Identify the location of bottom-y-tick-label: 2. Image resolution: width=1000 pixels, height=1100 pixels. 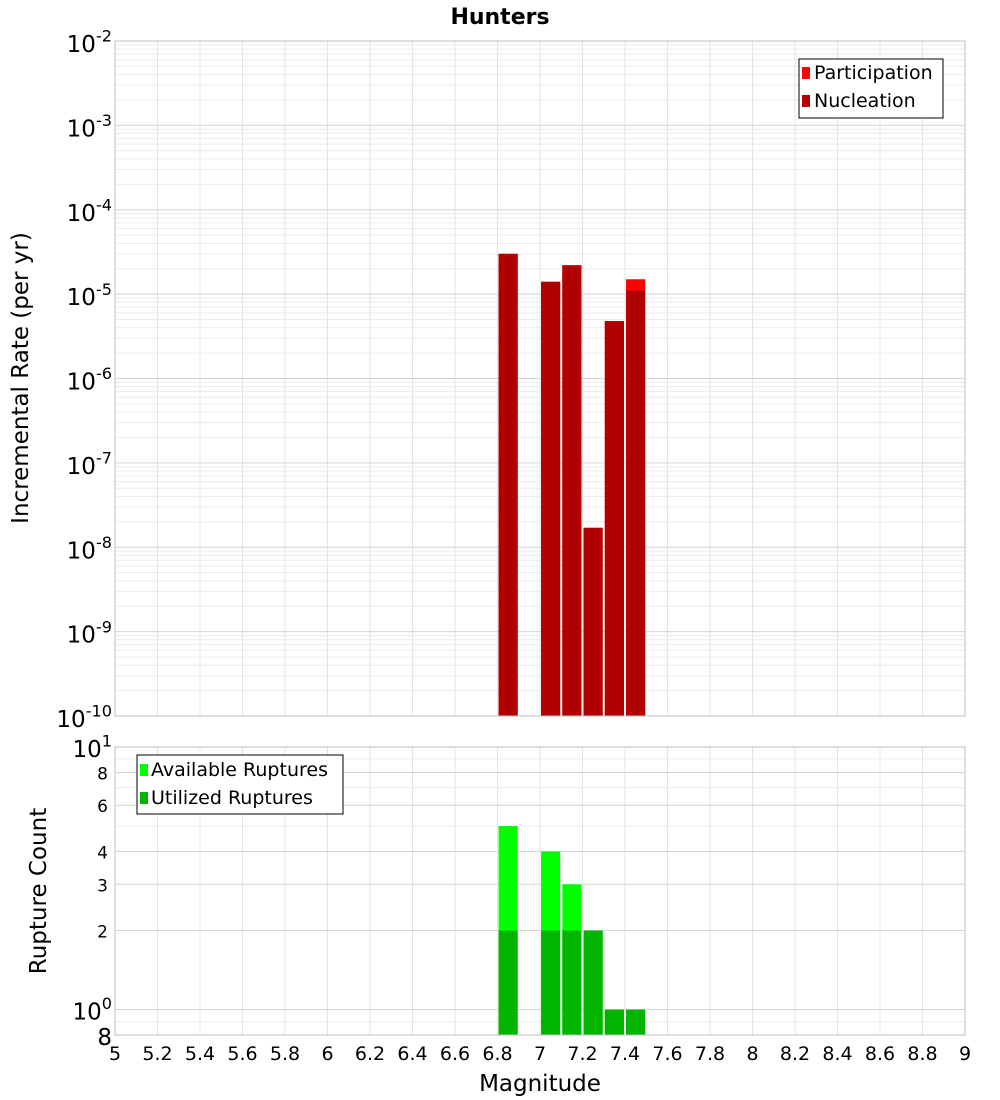
(102, 933).